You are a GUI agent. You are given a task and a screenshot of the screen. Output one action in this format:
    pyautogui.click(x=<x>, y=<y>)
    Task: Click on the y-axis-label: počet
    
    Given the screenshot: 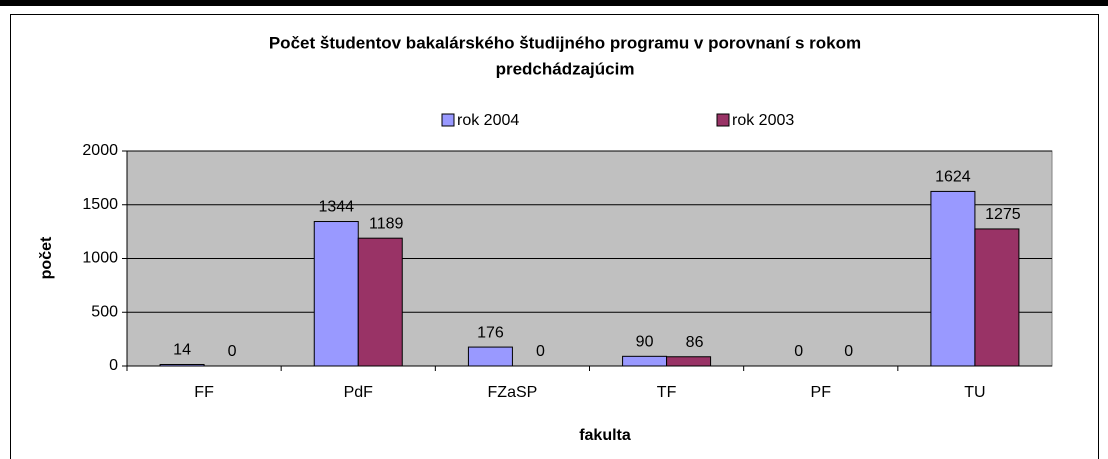 What is the action you would take?
    pyautogui.click(x=46, y=257)
    